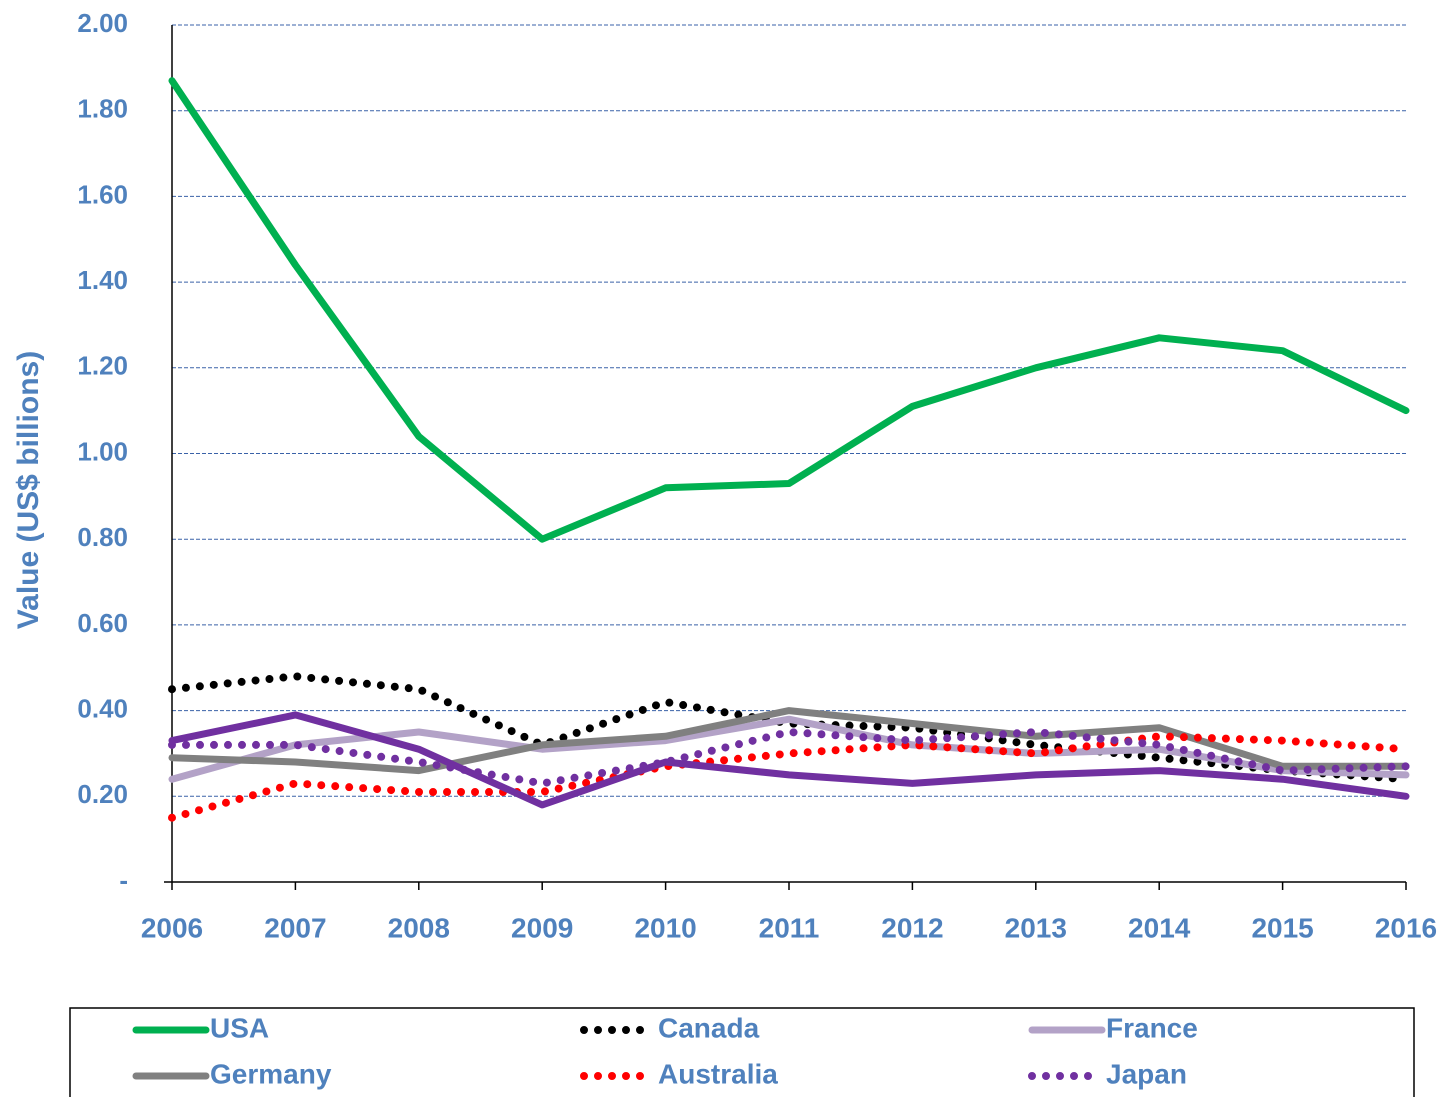  Describe the element at coordinates (102, 109) in the screenshot. I see `y-tick-label: 1.80` at that location.